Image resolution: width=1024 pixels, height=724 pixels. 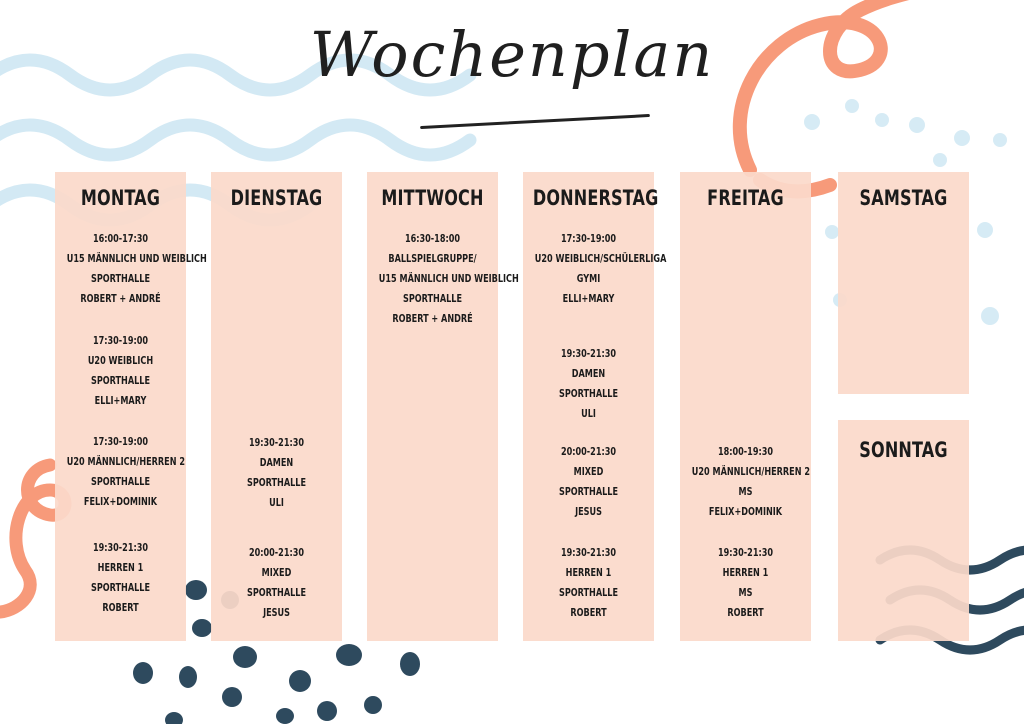 What do you see at coordinates (745, 451) in the screenshot?
I see `entry-time: 18:00-19:30` at bounding box center [745, 451].